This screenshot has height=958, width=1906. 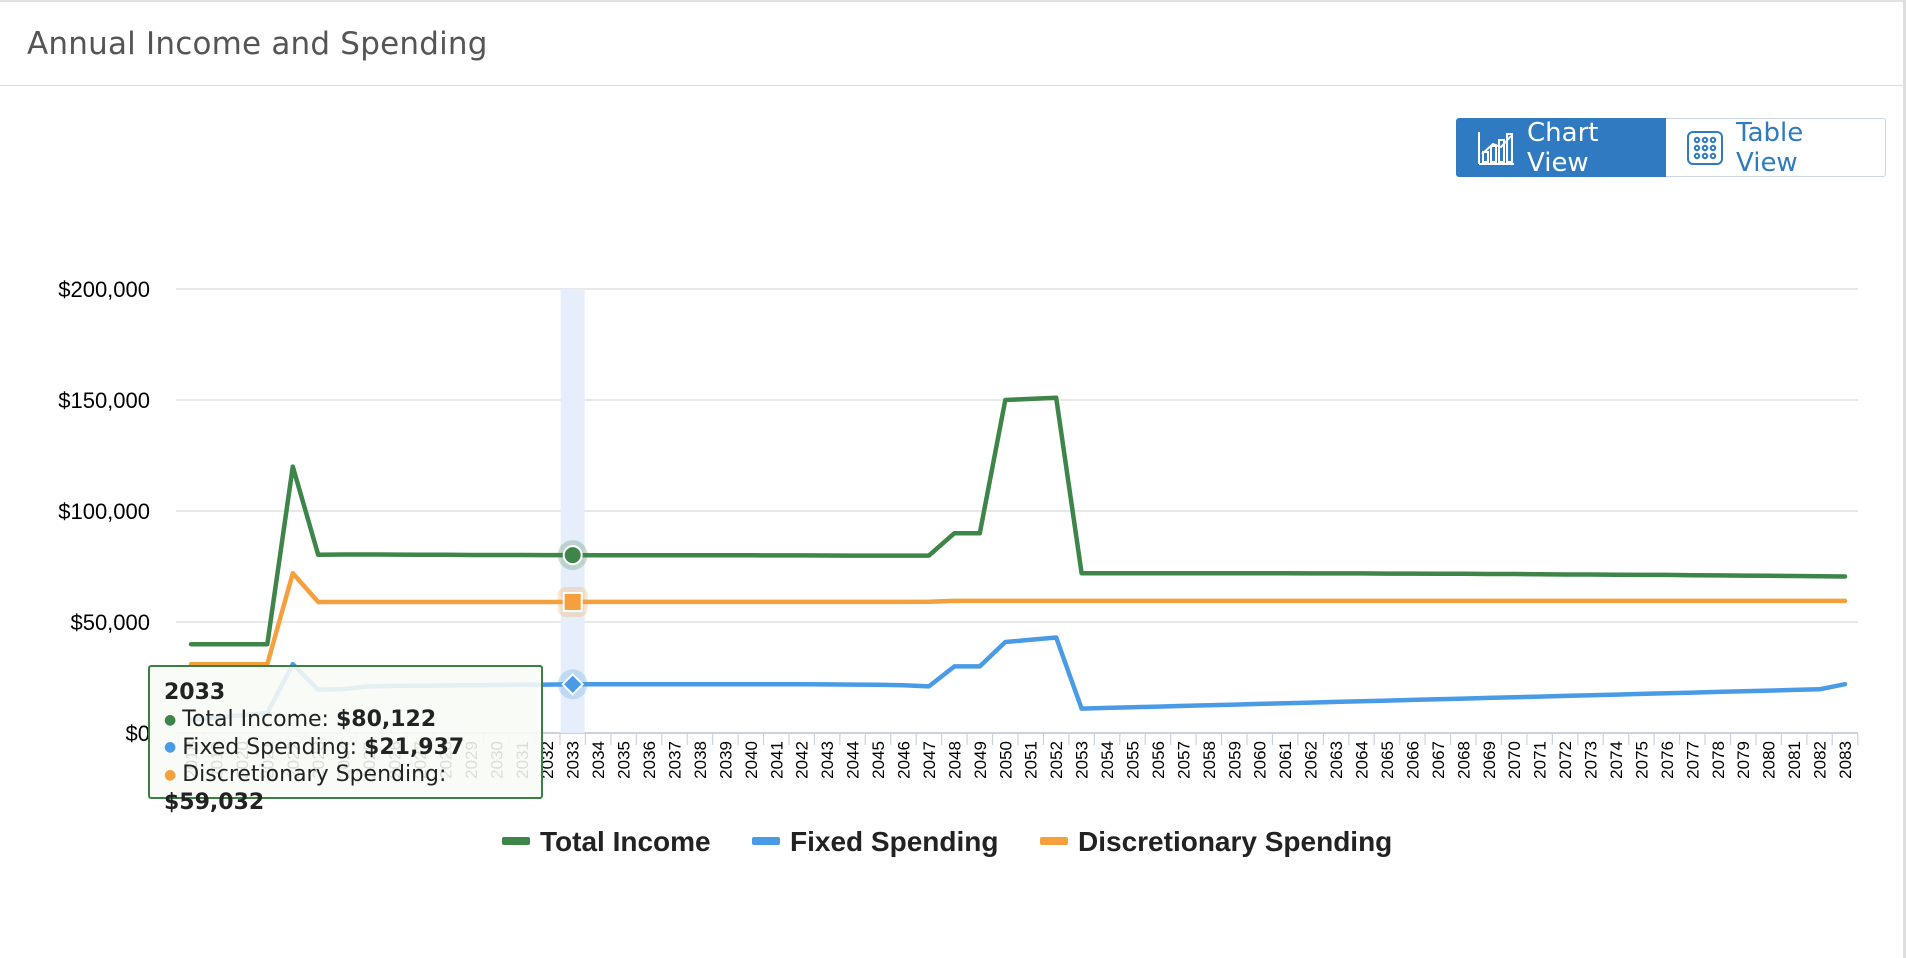 What do you see at coordinates (1412, 760) in the screenshot?
I see `x-tick-label: 2066` at bounding box center [1412, 760].